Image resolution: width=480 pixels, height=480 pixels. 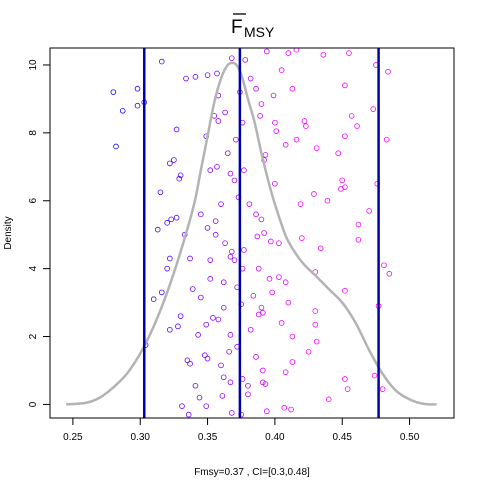 I want to click on x-tick-label: 0.35, so click(x=208, y=437).